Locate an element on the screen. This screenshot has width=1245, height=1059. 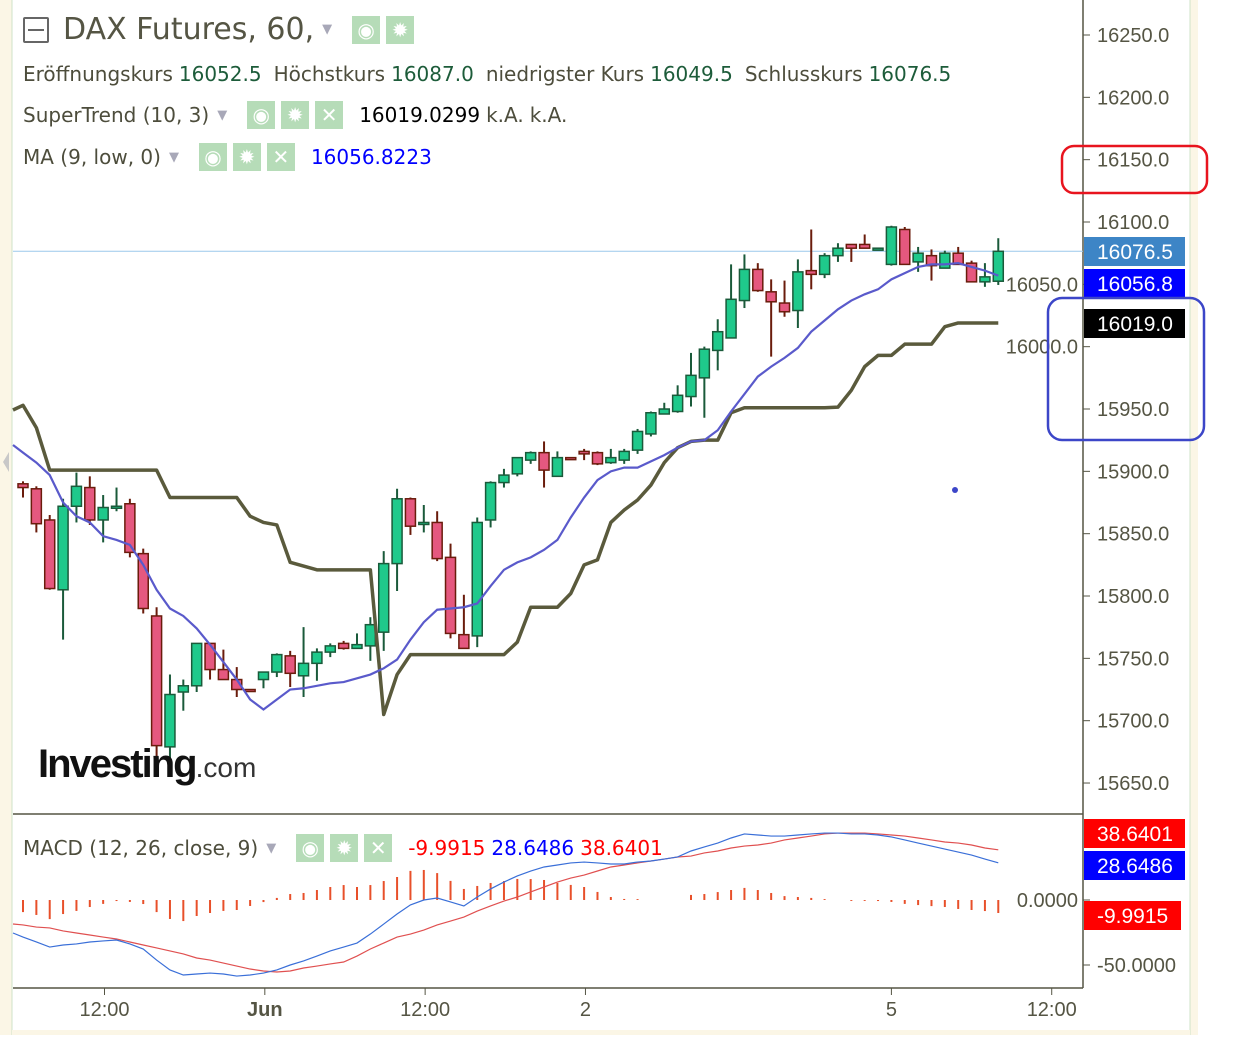
price-tick-label: 15650.0 is located at coordinates (1133, 784).